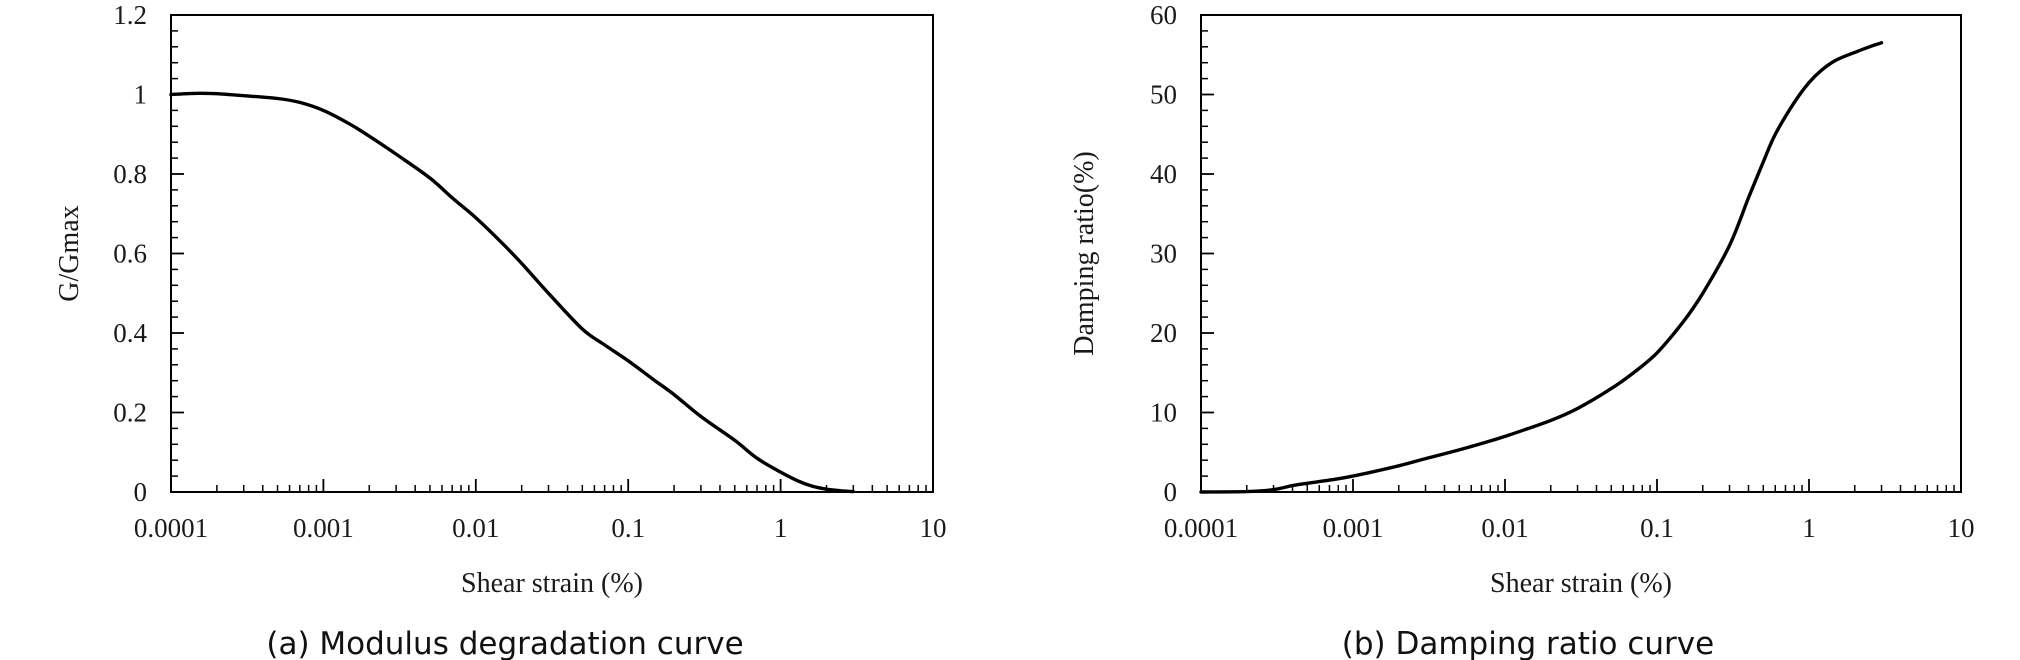 This screenshot has width=2020, height=660. Describe the element at coordinates (1163, 413) in the screenshot. I see `y-tick-label: 10` at that location.